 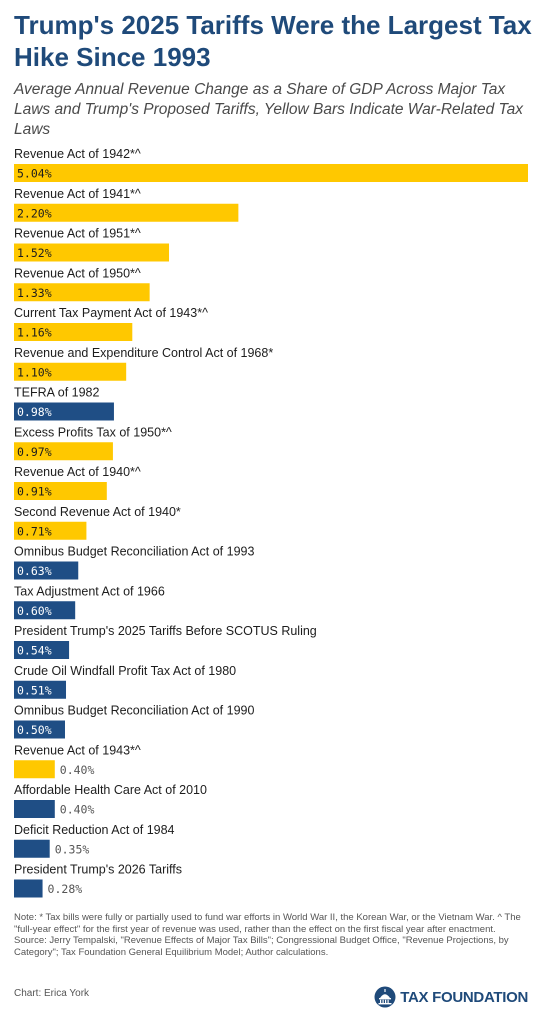 I want to click on value-label: 0.97%, so click(x=34, y=452).